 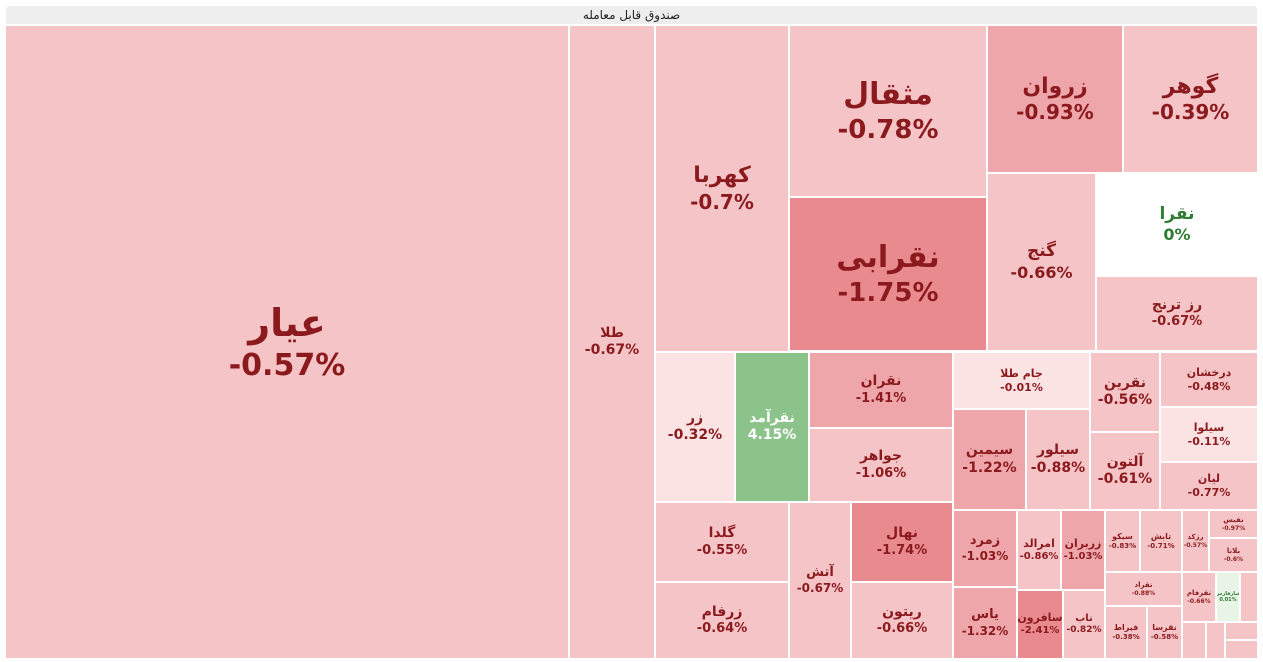 I want to click on treemap-tile: رز ترنج -0.67%, so click(x=1177, y=313).